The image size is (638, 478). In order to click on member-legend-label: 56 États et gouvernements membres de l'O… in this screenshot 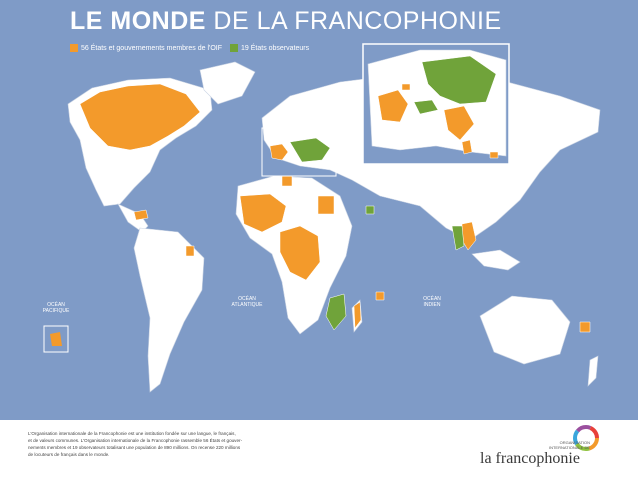, I will do `click(152, 48)`.